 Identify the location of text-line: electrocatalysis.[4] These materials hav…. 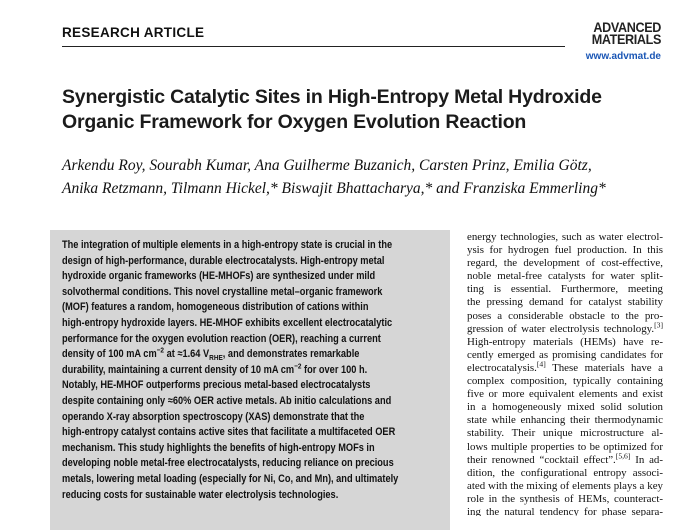
(565, 367).